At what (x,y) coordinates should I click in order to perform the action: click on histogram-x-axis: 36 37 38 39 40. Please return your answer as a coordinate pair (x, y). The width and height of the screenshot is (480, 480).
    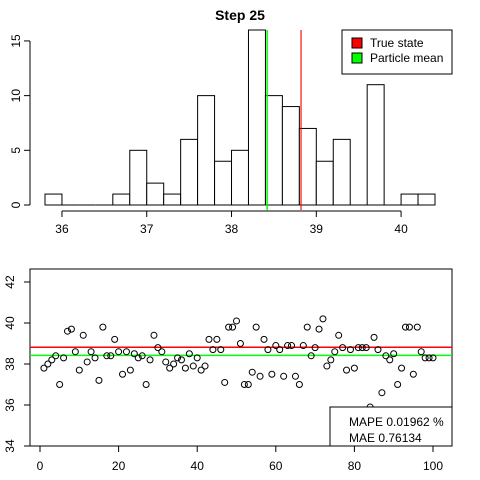
    Looking at the image, I should click on (231, 223).